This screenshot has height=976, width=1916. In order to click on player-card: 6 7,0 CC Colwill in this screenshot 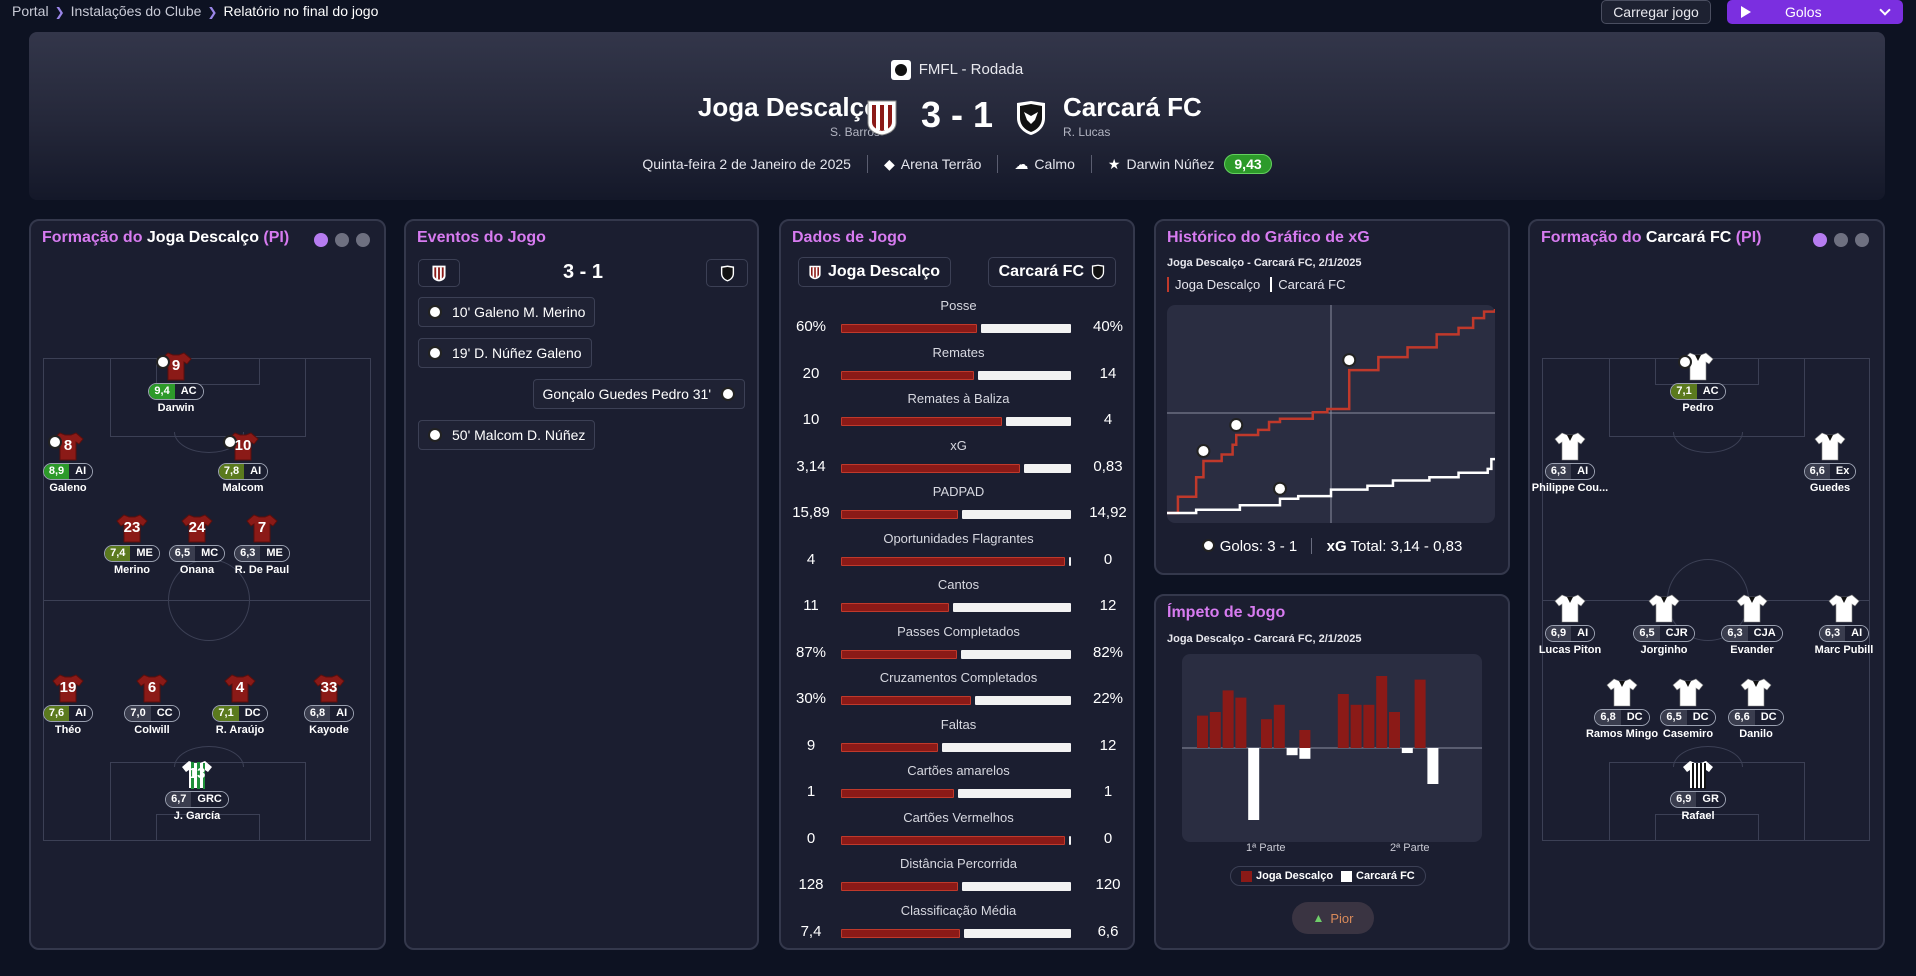, I will do `click(152, 704)`.